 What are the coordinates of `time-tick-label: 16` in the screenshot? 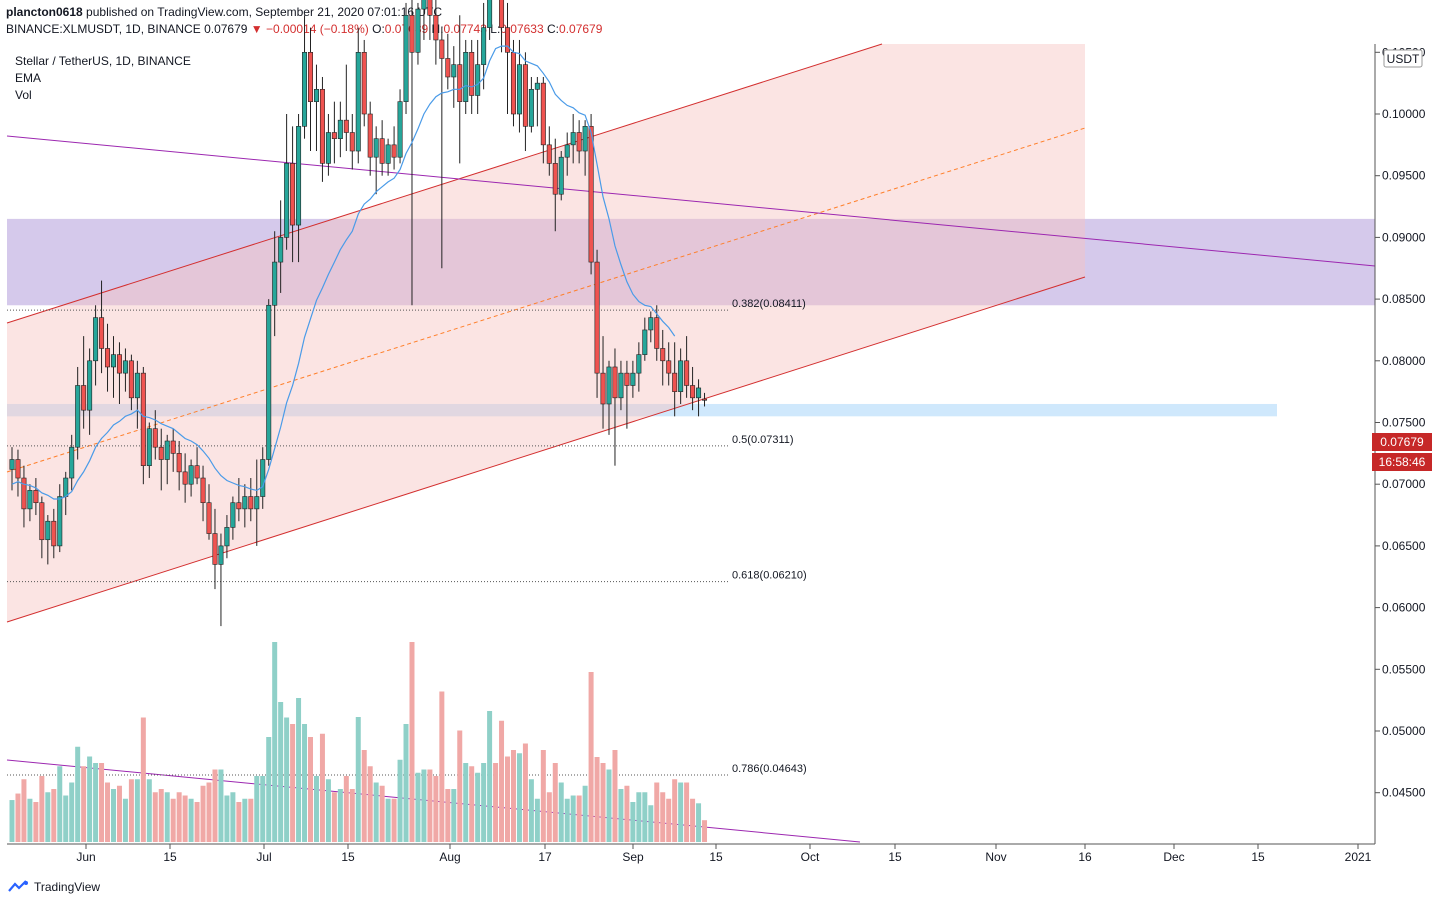 It's located at (1085, 857).